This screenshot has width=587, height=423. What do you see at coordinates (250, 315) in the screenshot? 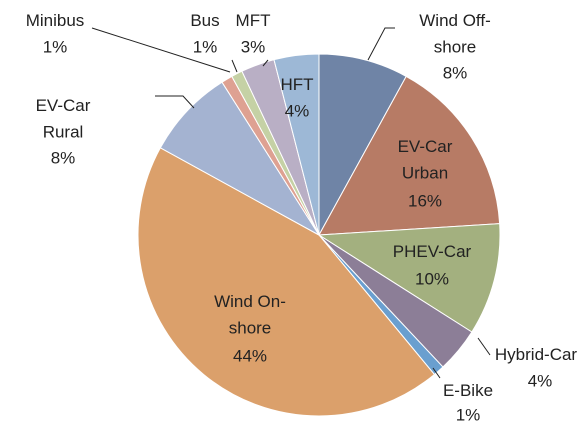
I see `category-label: Wind On-shore` at bounding box center [250, 315].